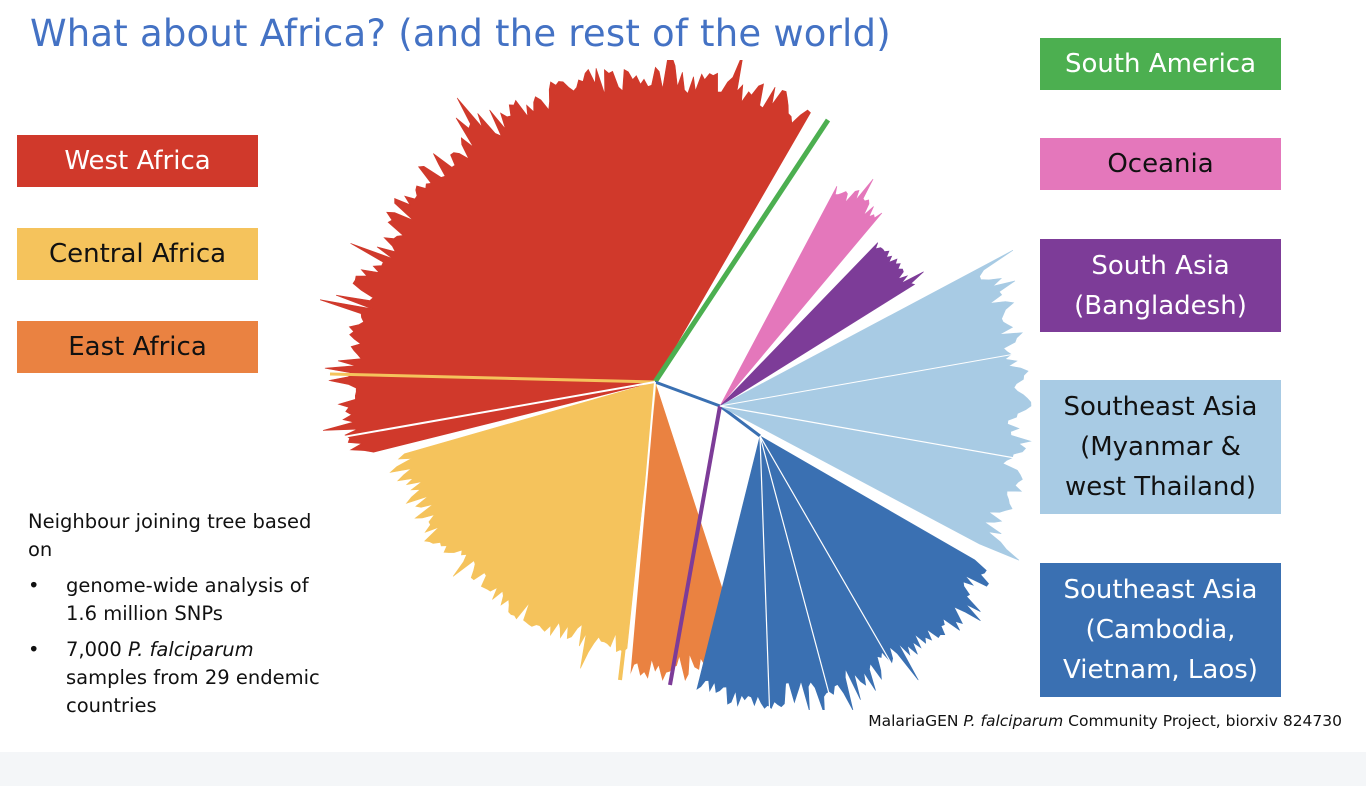  I want to click on legend-label: Oceania, so click(1160, 164).